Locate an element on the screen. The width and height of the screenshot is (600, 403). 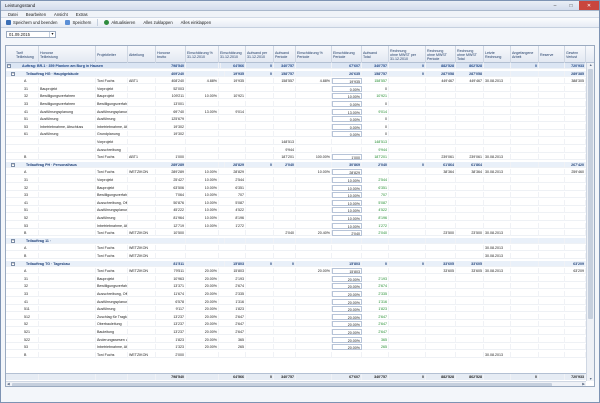
grid-cell: 15'803 is located at coordinates (347, 271).